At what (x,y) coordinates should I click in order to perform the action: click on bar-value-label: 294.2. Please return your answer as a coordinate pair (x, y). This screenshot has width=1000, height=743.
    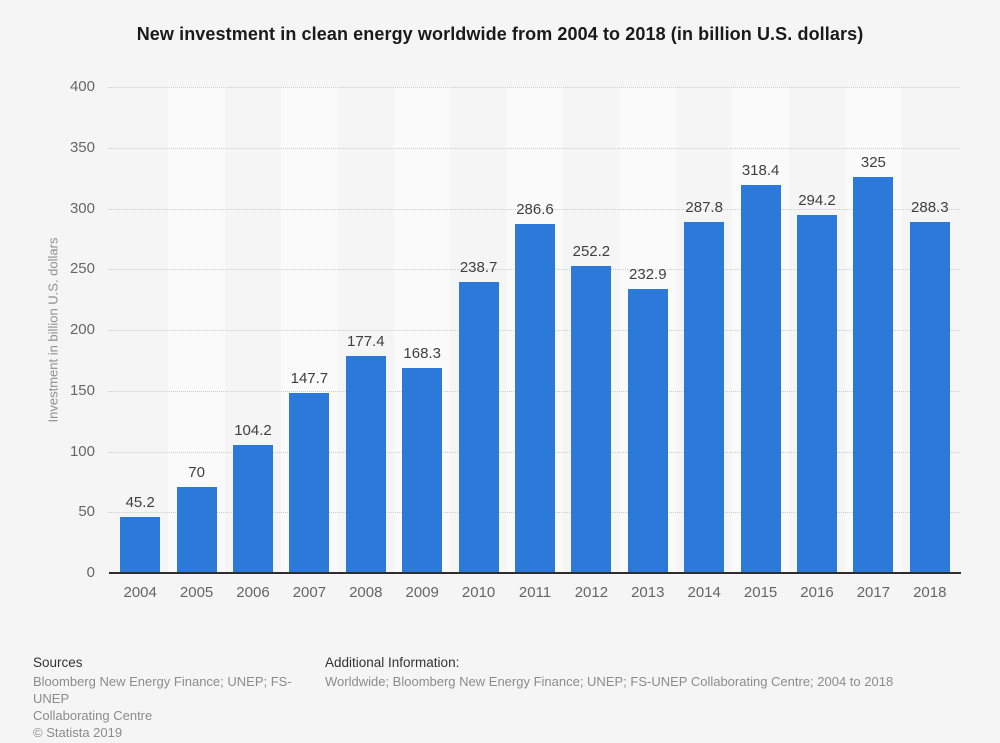
    Looking at the image, I should click on (817, 200).